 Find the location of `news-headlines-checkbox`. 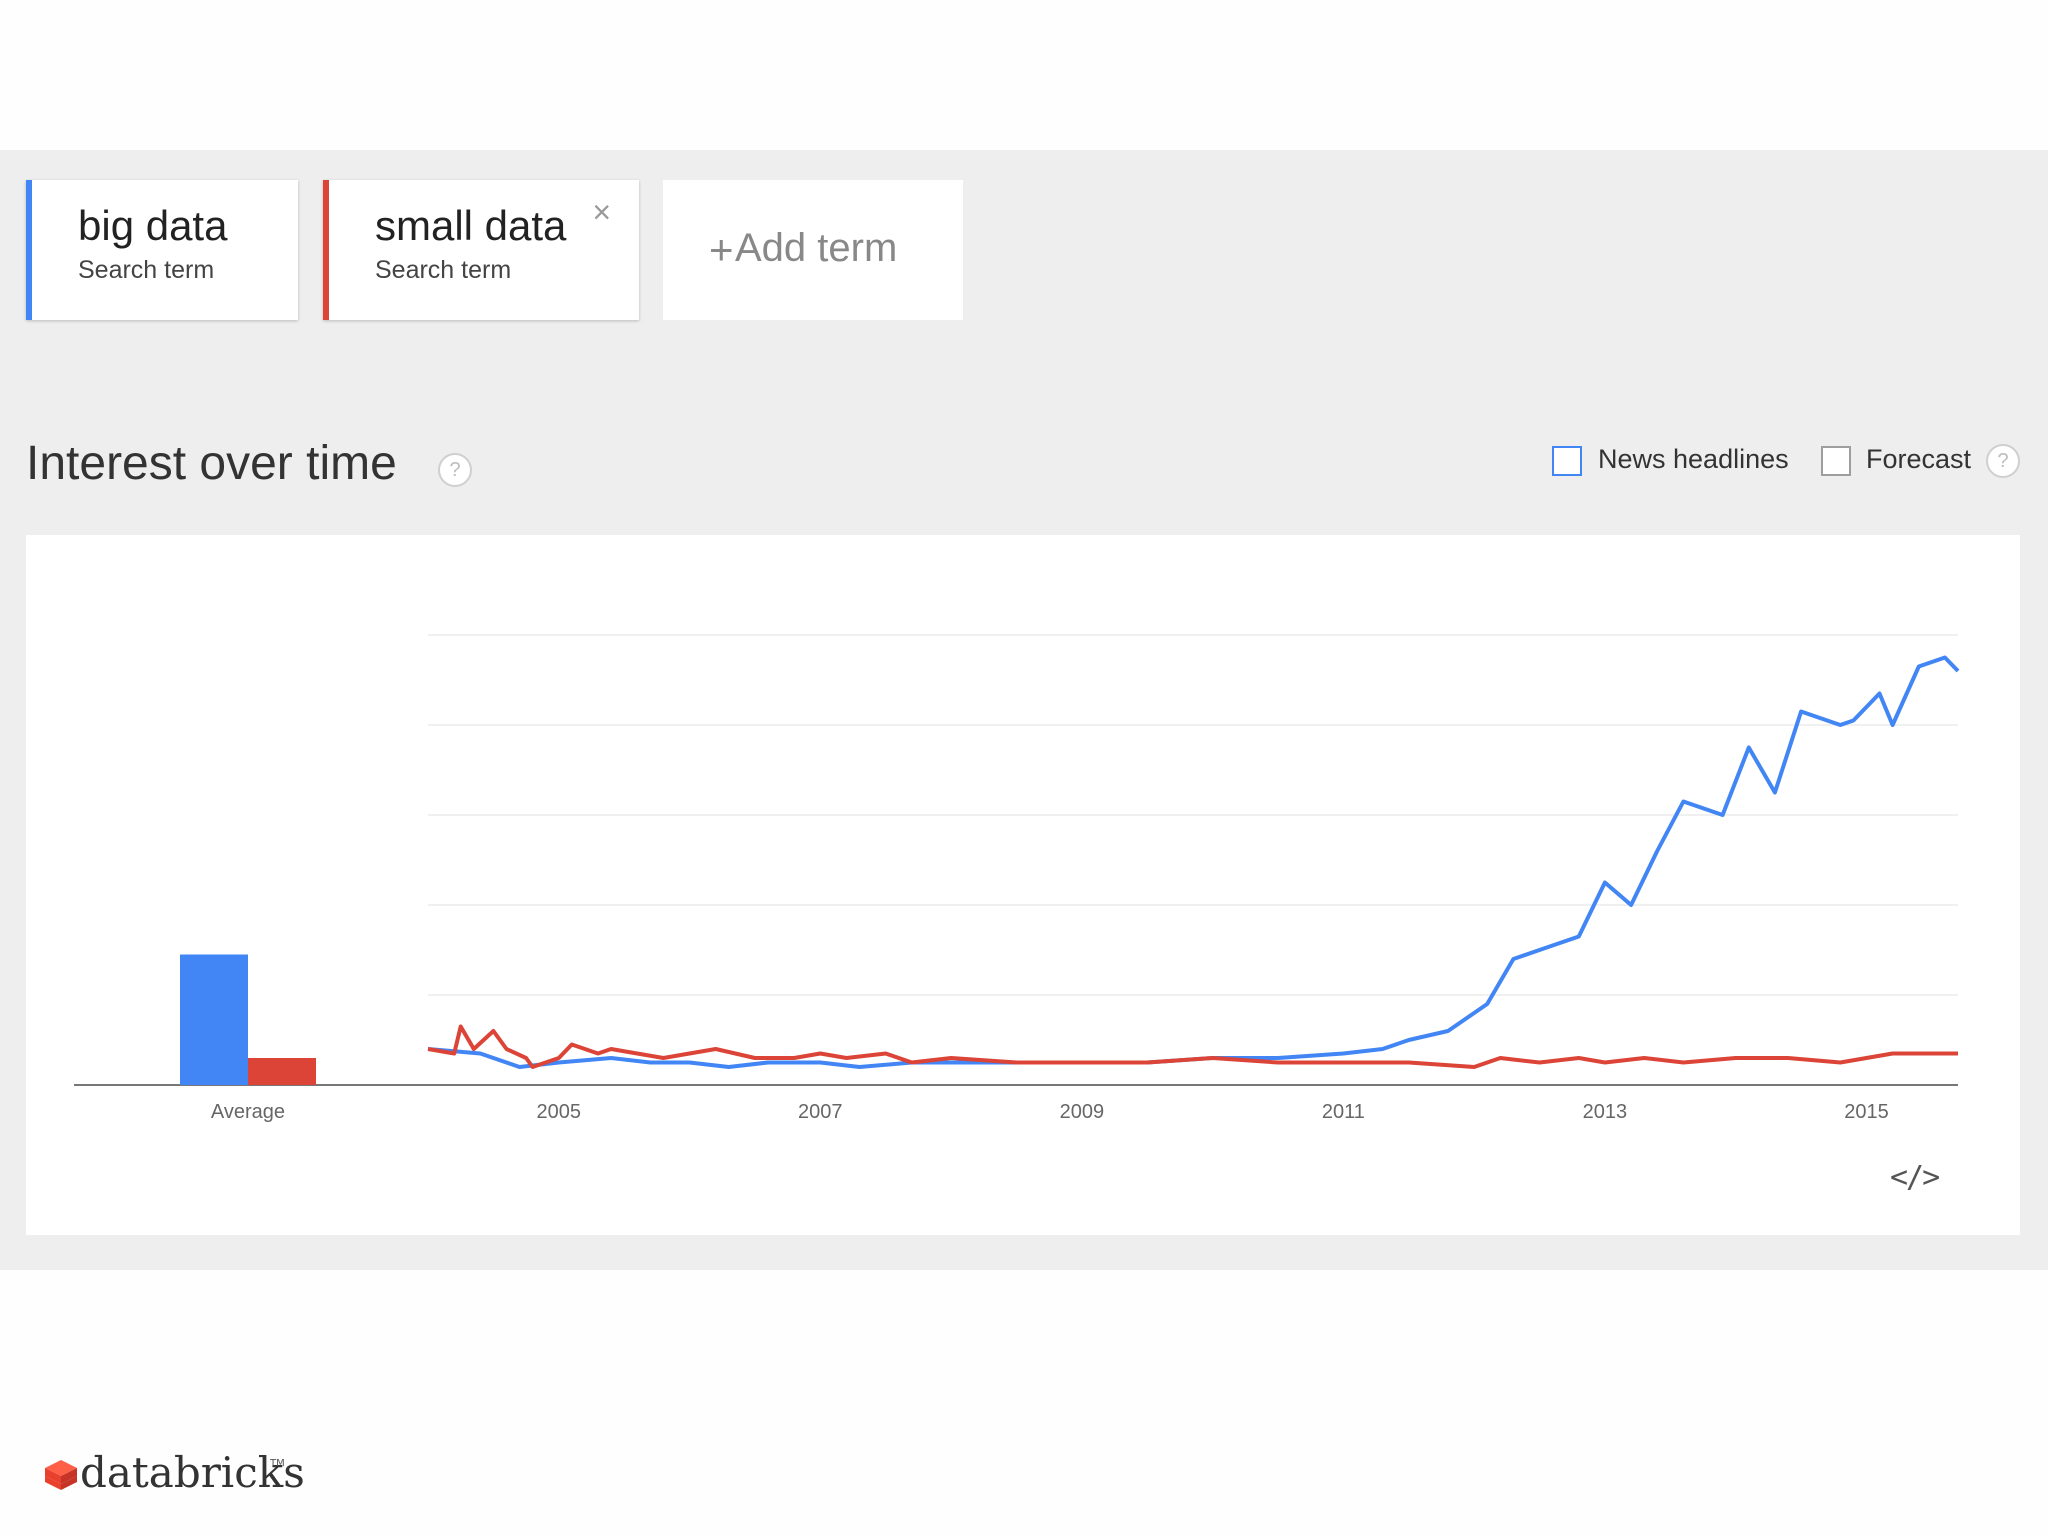

news-headlines-checkbox is located at coordinates (1567, 461).